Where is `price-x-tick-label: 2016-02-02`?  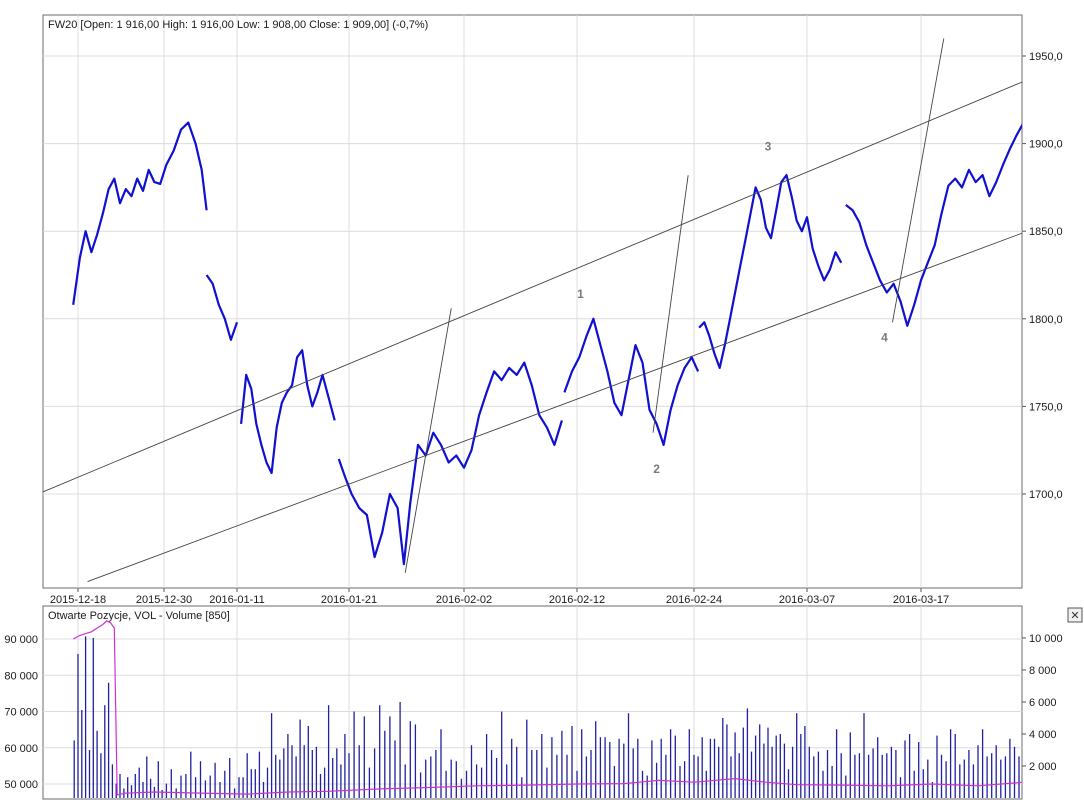
price-x-tick-label: 2016-02-02 is located at coordinates (464, 600).